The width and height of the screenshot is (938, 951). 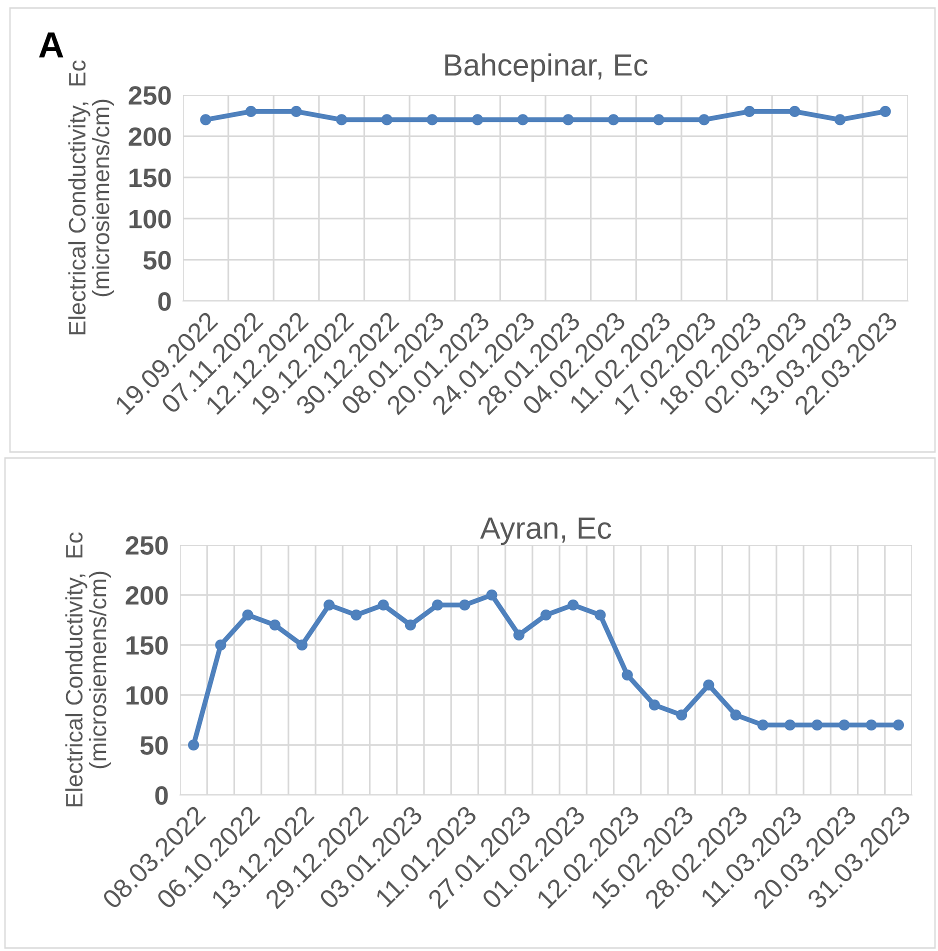 I want to click on chart-title: Ayran, Ec, so click(x=546, y=531).